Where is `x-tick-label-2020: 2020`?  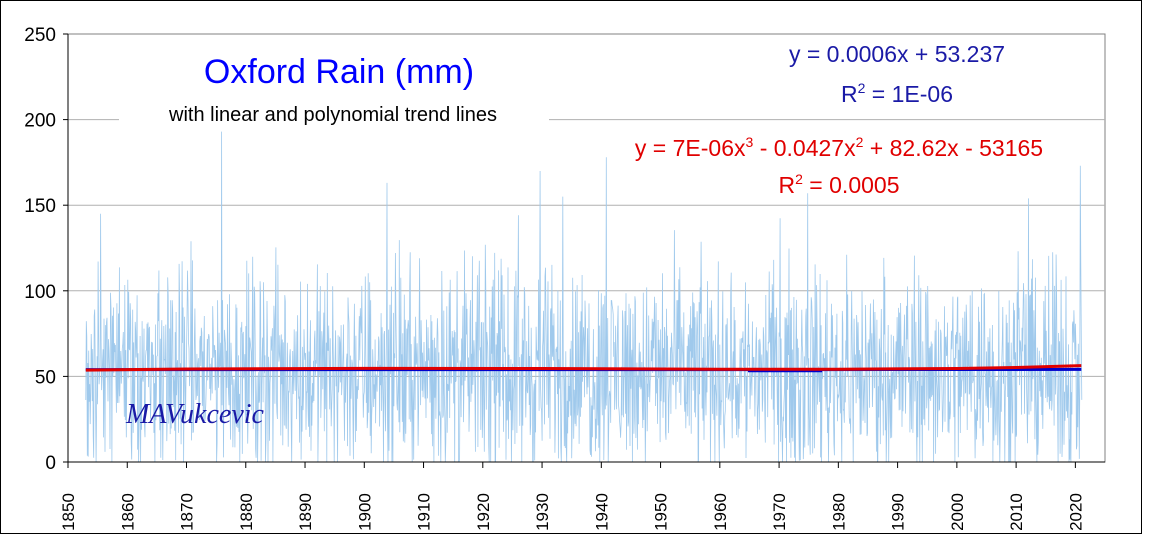
x-tick-label-2020: 2020 is located at coordinates (1075, 512).